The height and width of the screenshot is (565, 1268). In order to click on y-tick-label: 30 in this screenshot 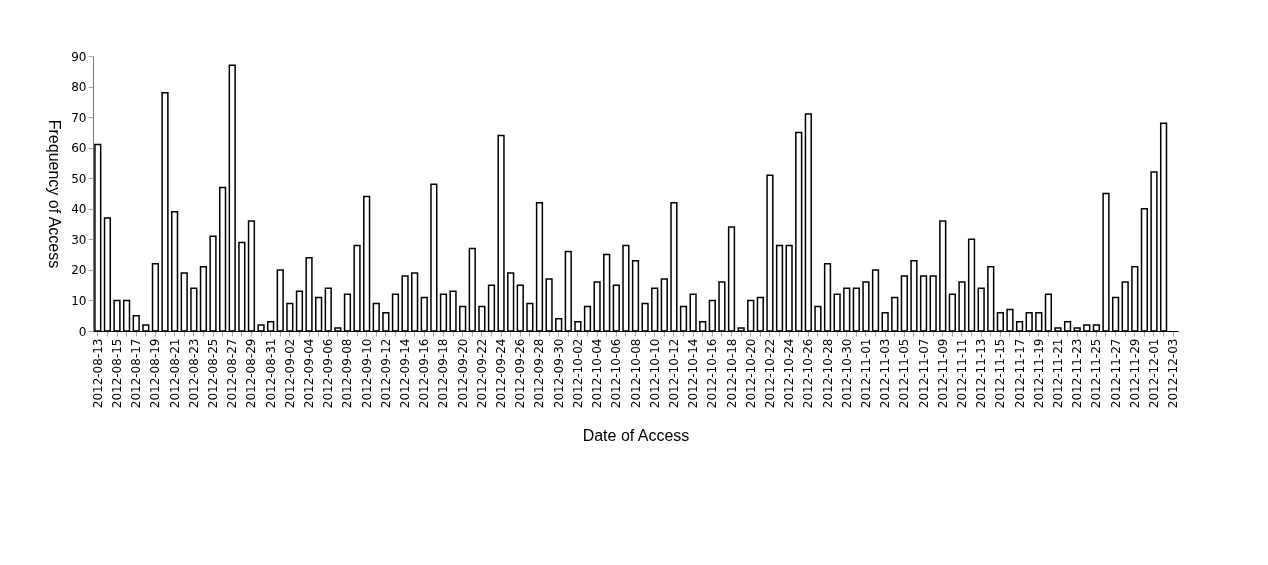, I will do `click(79, 239)`.